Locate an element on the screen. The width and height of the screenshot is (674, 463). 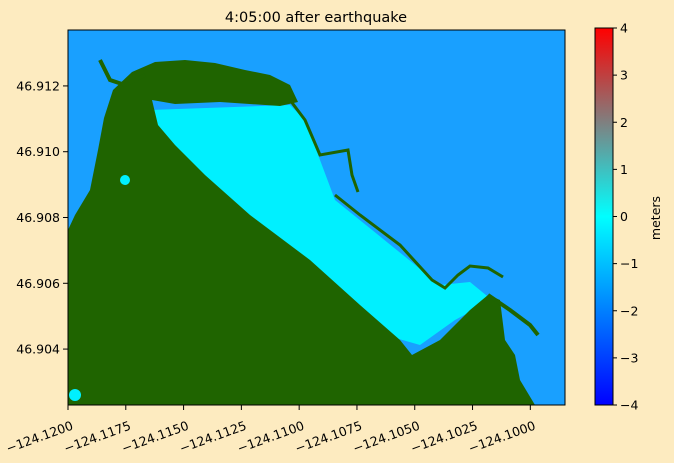
colorbar-axis: −4 −3 −2 −1 0 1 2 3 4 is located at coordinates (625, 217).